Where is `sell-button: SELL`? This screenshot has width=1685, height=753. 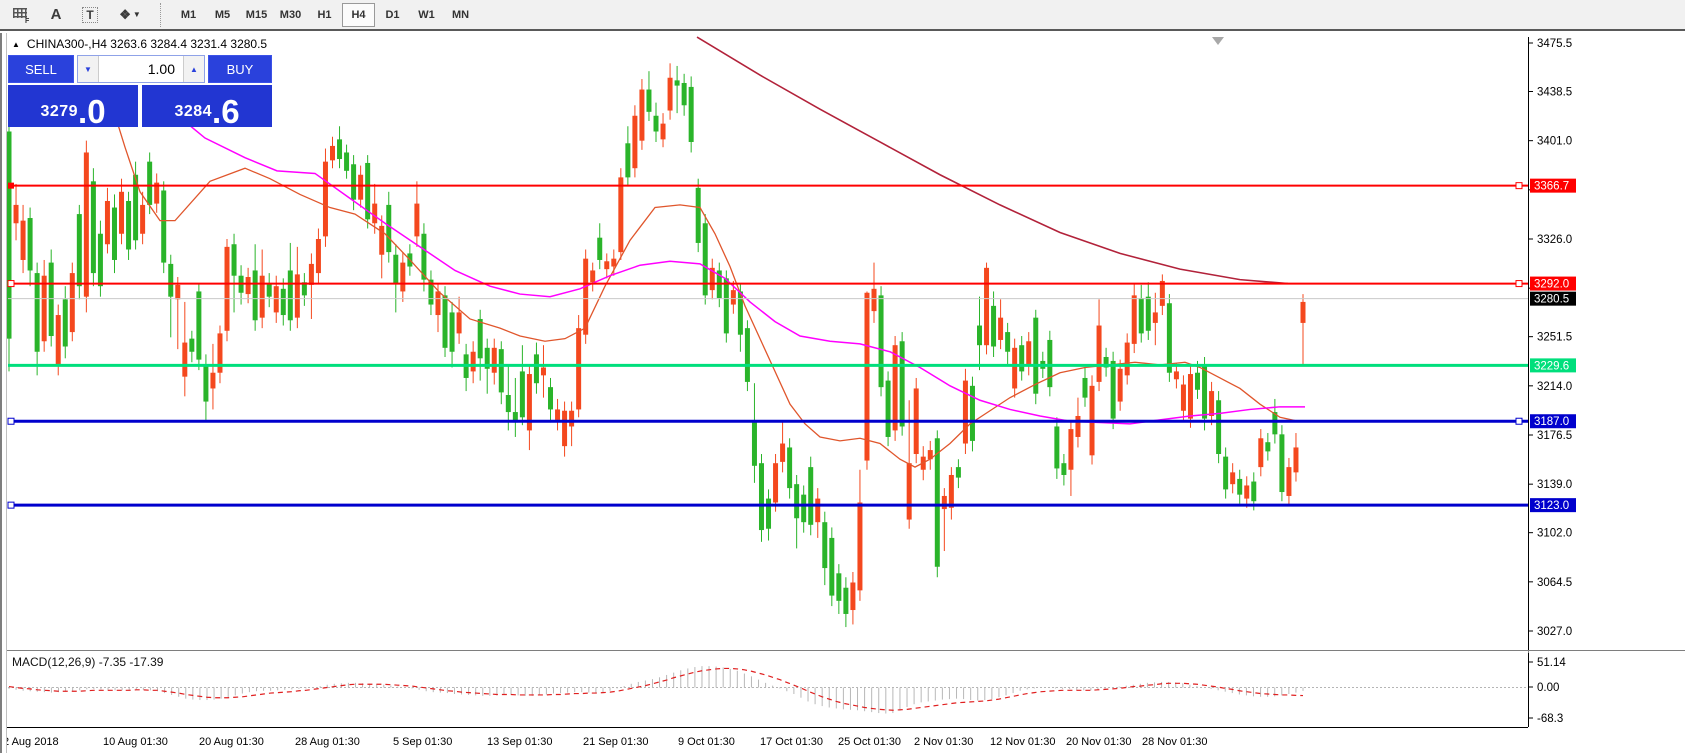
sell-button: SELL is located at coordinates (41, 69).